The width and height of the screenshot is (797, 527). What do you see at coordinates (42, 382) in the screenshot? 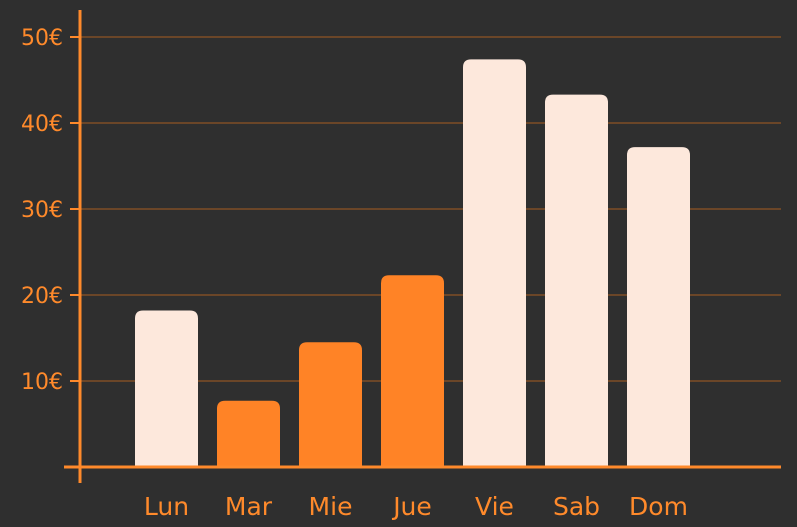
I see `y-tick-label: 10€` at bounding box center [42, 382].